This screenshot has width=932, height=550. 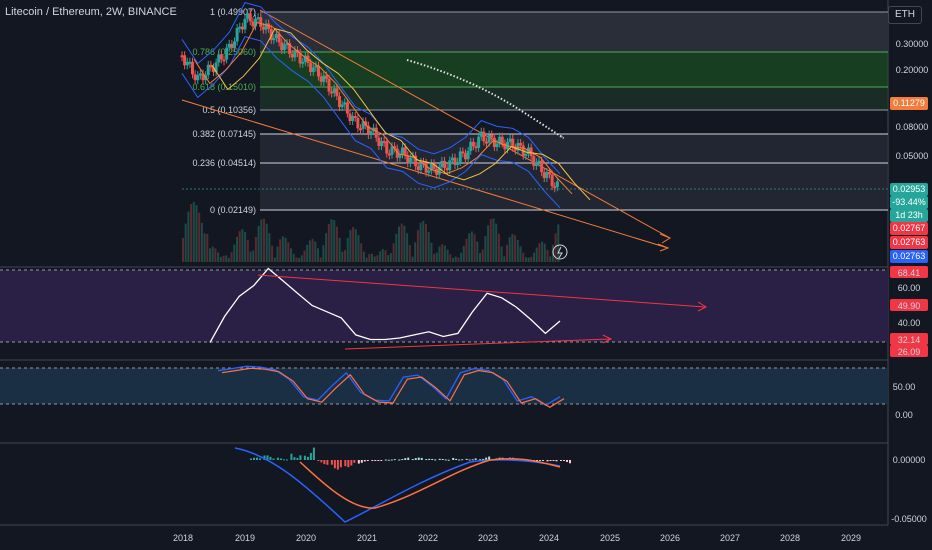 I want to click on rsi-trendline-lower, so click(x=477, y=344).